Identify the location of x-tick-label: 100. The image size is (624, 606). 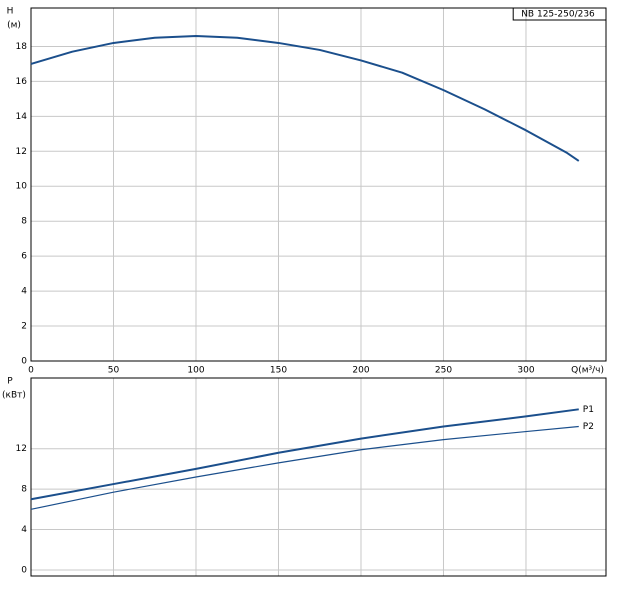
(195, 371).